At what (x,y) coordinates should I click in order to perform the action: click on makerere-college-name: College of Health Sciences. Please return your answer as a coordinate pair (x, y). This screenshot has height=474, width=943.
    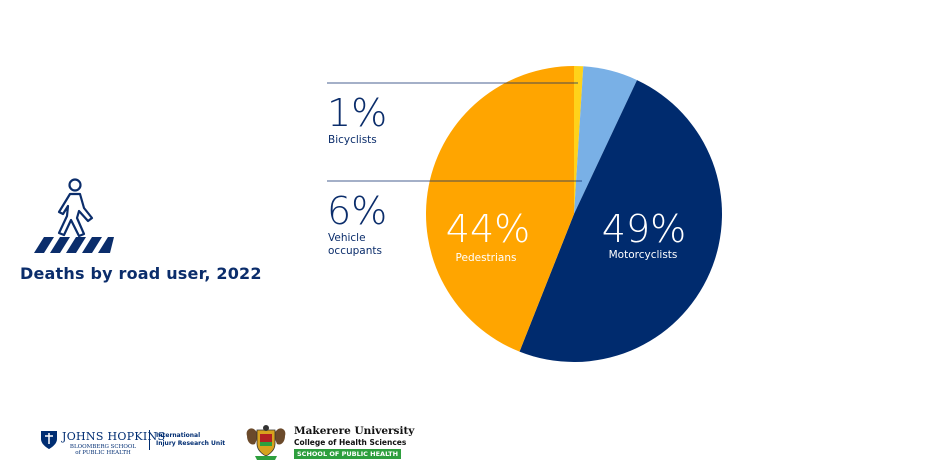
    Looking at the image, I should click on (350, 442).